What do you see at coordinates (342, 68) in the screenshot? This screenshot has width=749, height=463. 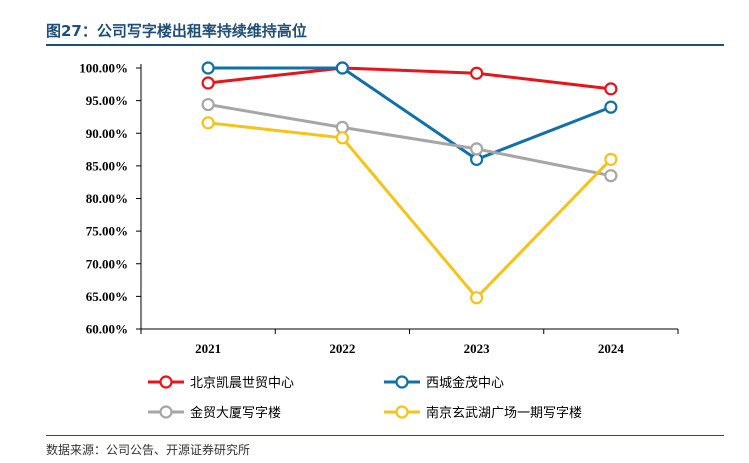 I see `data-point-s2-2022` at bounding box center [342, 68].